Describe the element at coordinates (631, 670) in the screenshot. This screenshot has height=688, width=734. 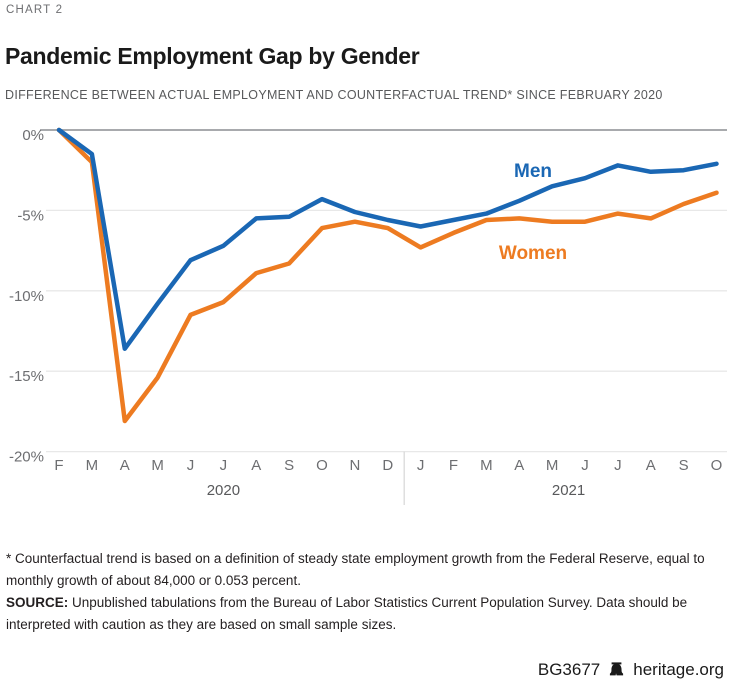
I see `footer-credit: BG3677 heritage.org` at that location.